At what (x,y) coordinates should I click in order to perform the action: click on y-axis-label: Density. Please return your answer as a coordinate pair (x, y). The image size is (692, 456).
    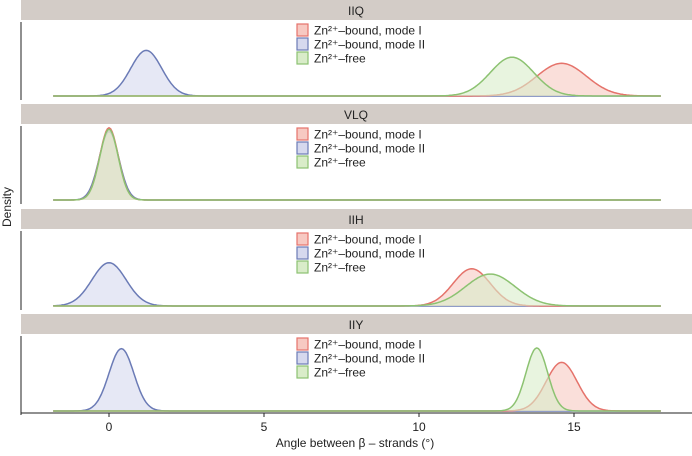
    Looking at the image, I should click on (7, 207).